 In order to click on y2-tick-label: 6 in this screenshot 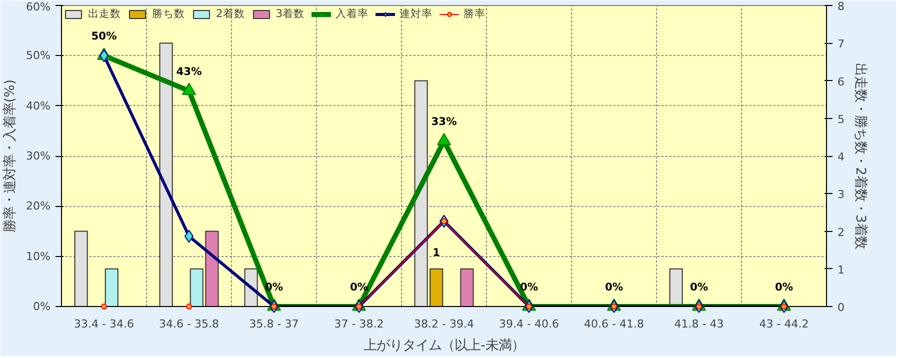, I will do `click(841, 81)`.